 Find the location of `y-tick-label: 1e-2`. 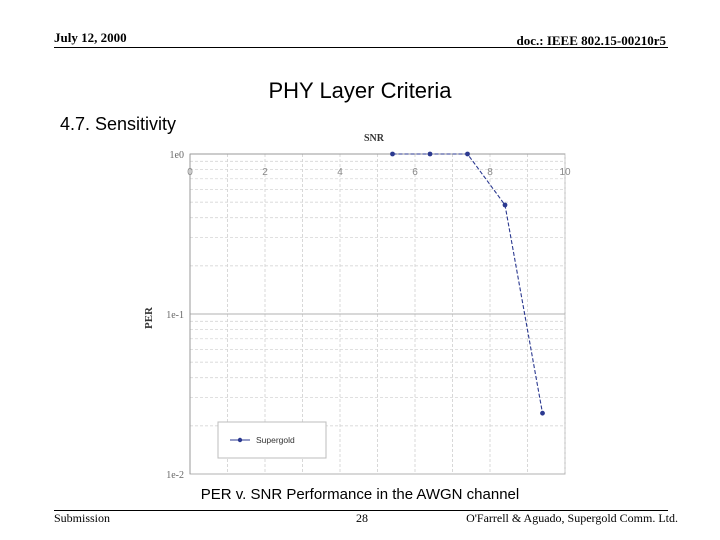

y-tick-label: 1e-2 is located at coordinates (175, 475).